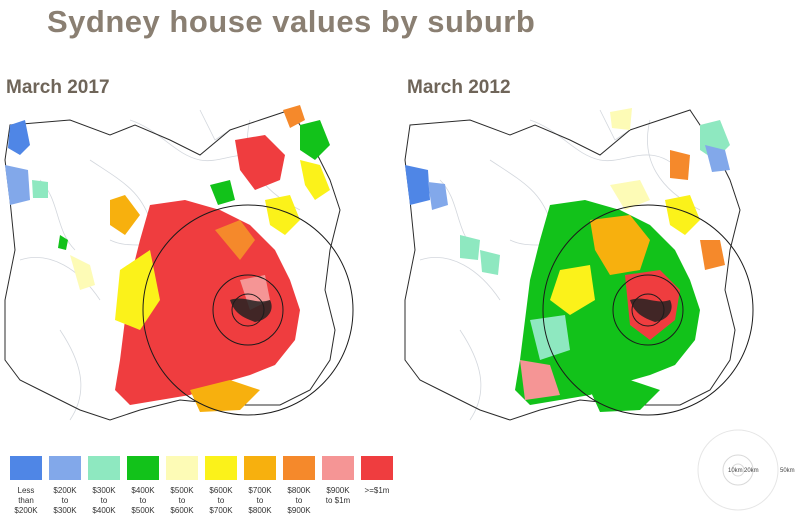 Image resolution: width=800 pixels, height=516 pixels. What do you see at coordinates (221, 500) in the screenshot?
I see `legend-label: $600K to $700K` at bounding box center [221, 500].